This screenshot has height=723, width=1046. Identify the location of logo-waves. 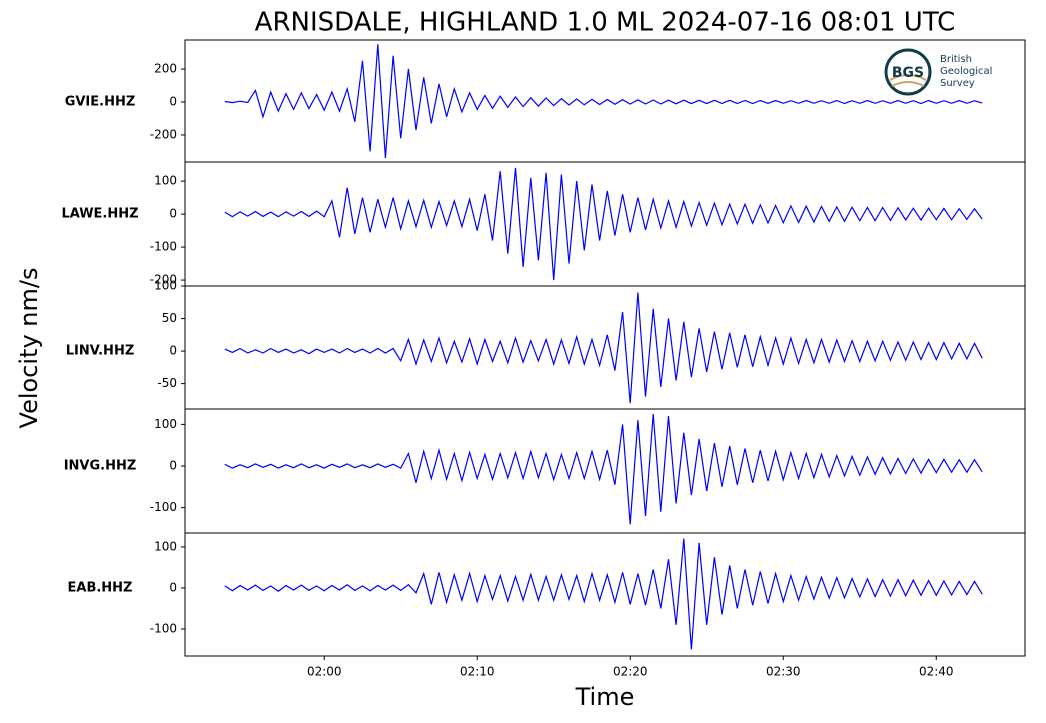
(908, 80).